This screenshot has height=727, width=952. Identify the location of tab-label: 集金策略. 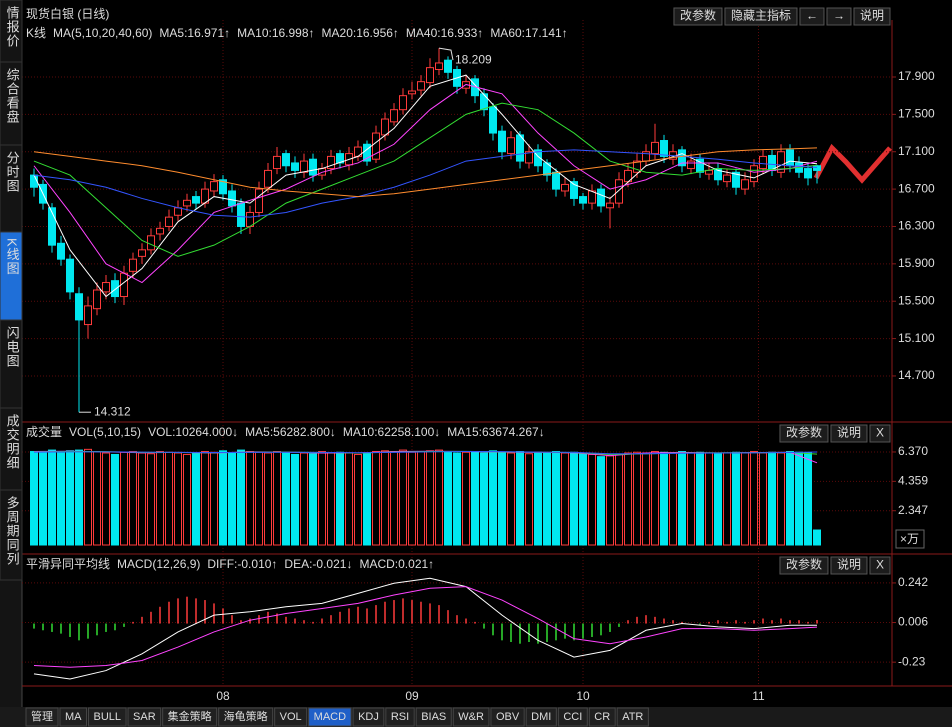
(190, 716).